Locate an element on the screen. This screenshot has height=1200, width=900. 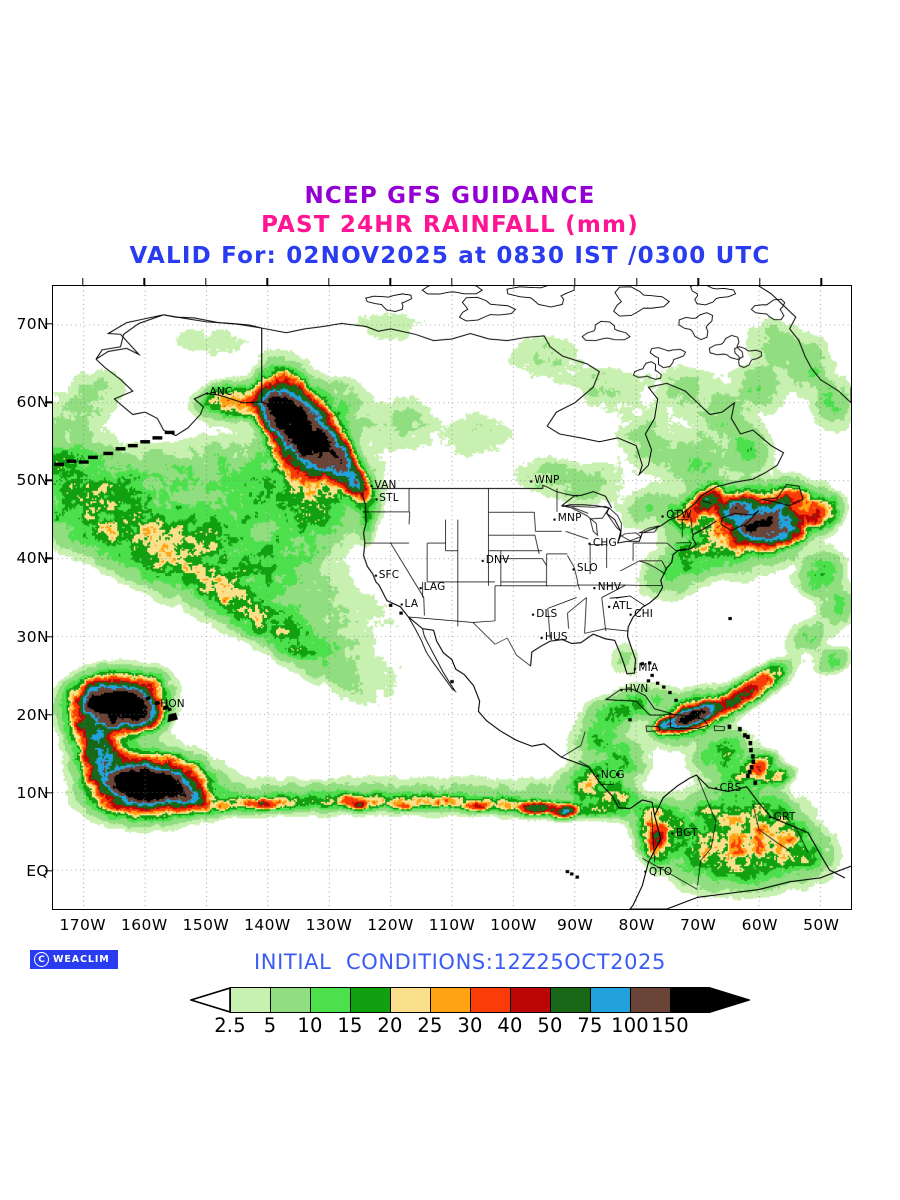
latitude-tick-label: 10N is located at coordinates (32, 792).